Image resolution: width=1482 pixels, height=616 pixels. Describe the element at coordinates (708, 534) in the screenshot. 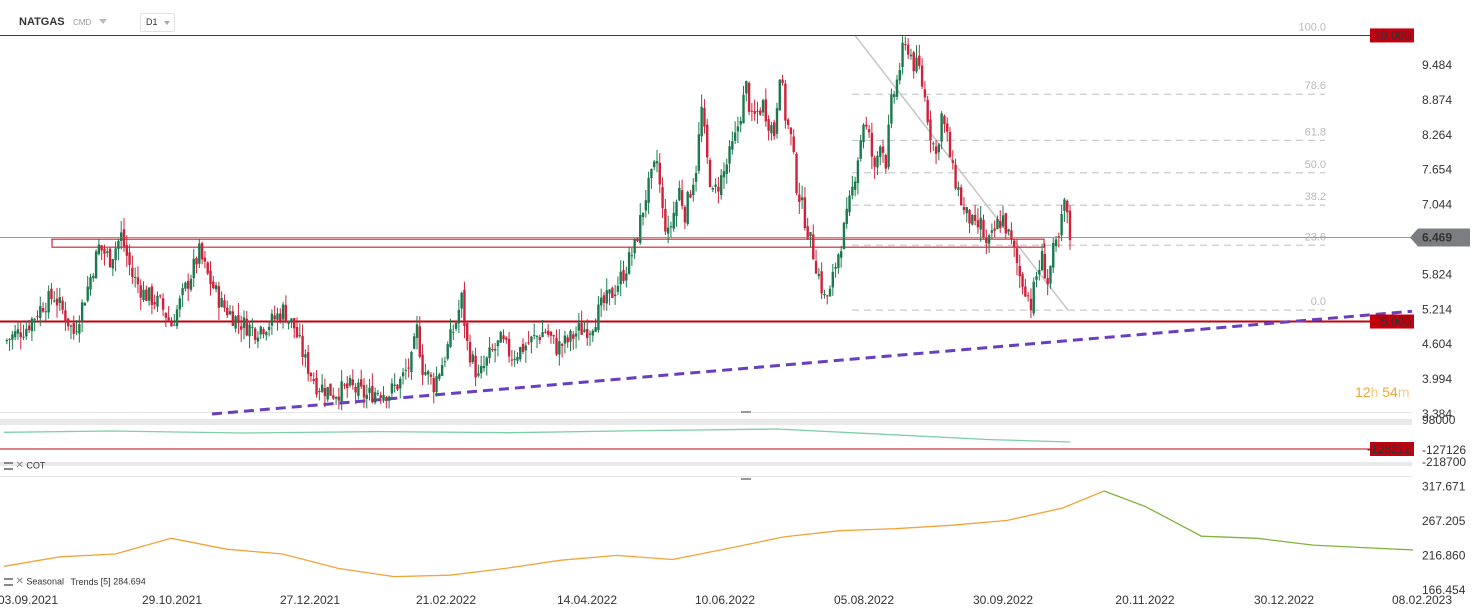

I see `seasonal-panel` at that location.